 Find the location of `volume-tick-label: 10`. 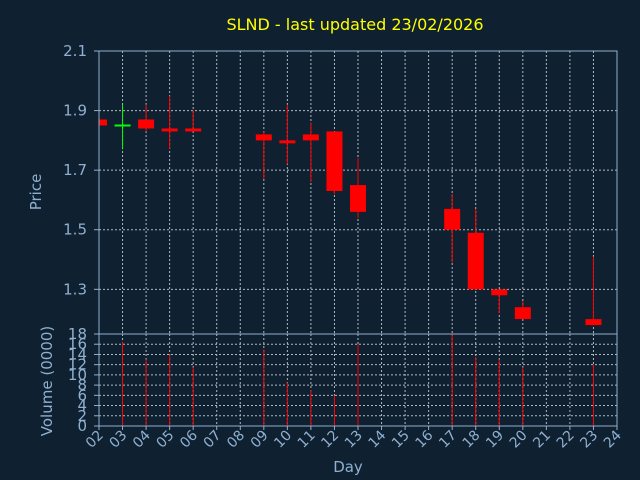

volume-tick-label: 10 is located at coordinates (77, 375).